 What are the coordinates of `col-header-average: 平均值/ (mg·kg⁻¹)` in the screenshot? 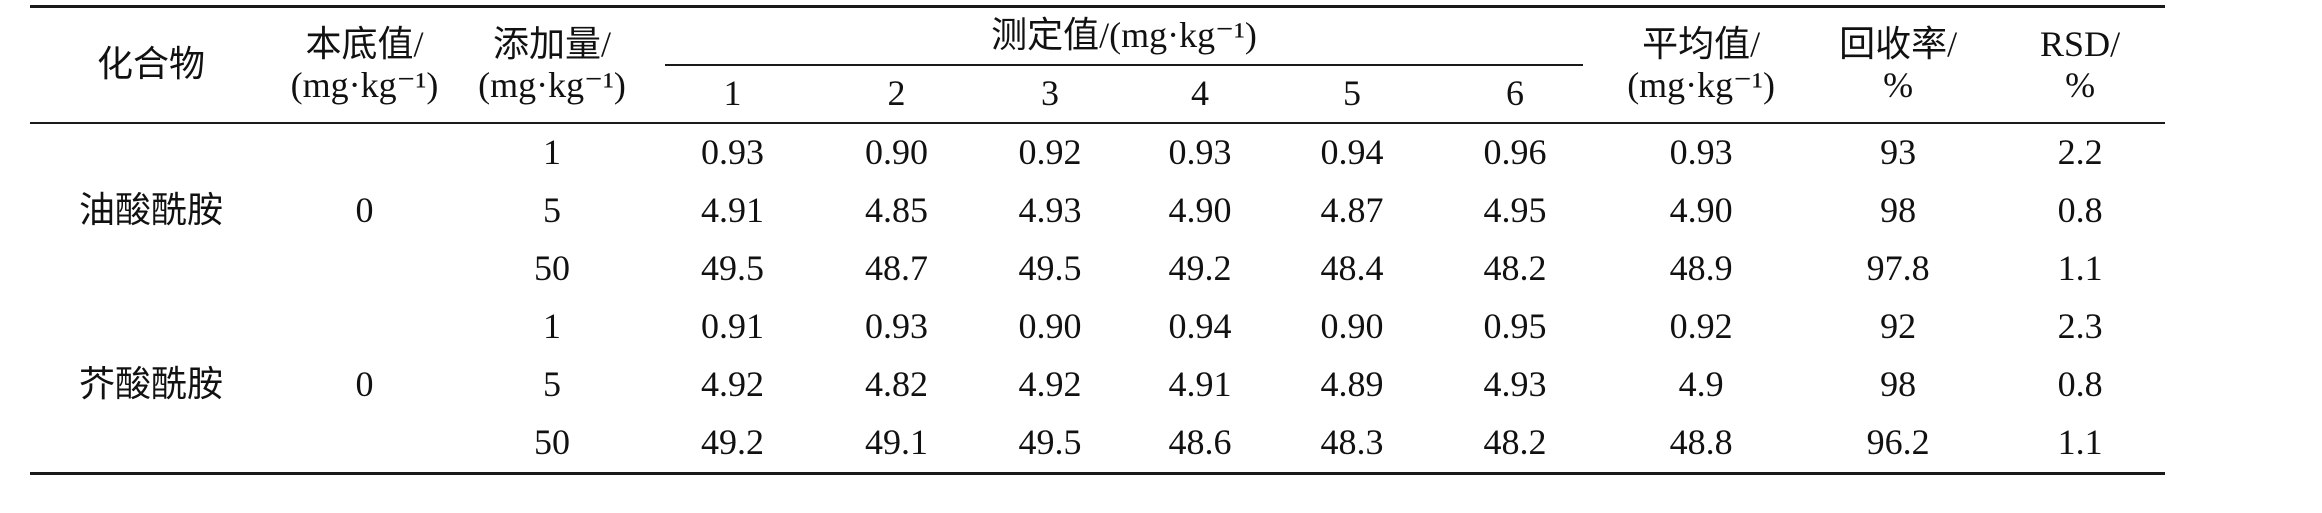 It's located at (1701, 65).